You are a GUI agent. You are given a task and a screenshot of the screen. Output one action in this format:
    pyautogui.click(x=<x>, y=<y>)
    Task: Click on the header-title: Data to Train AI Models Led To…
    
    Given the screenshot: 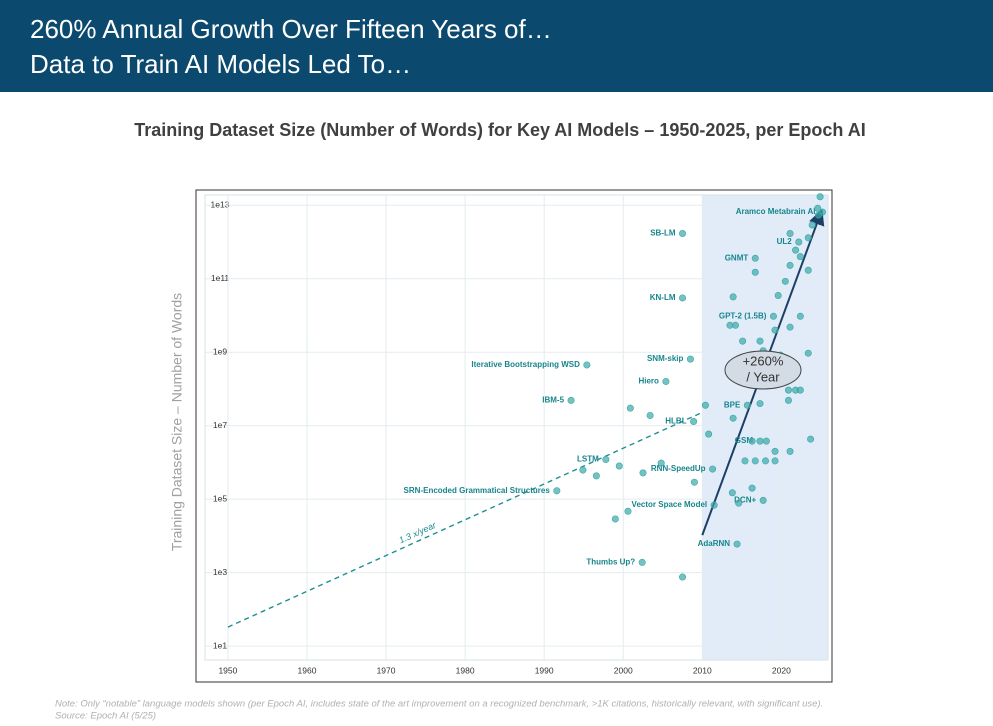 What is the action you would take?
    pyautogui.click(x=220, y=64)
    